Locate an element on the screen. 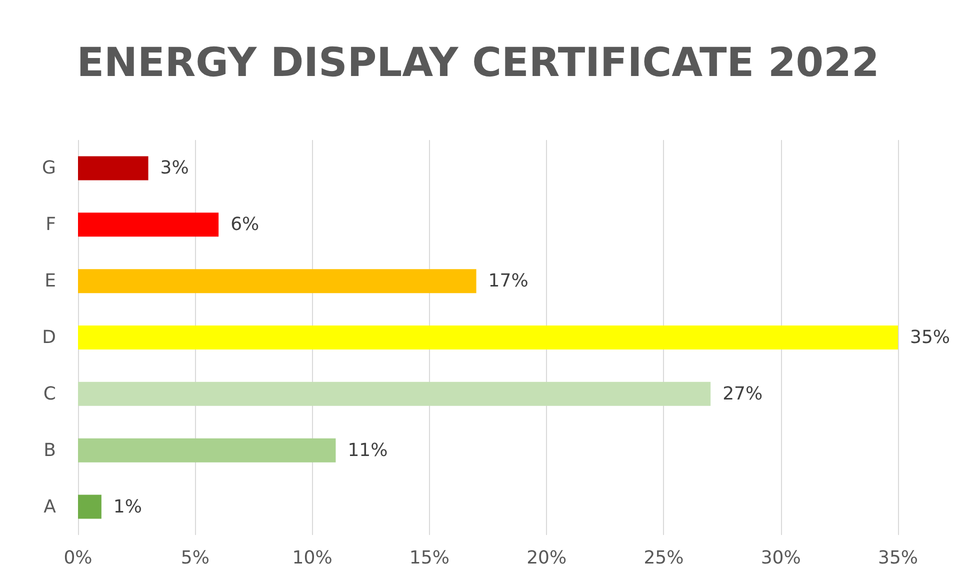 The height and width of the screenshot is (583, 956). y-tick-label: G is located at coordinates (49, 168).